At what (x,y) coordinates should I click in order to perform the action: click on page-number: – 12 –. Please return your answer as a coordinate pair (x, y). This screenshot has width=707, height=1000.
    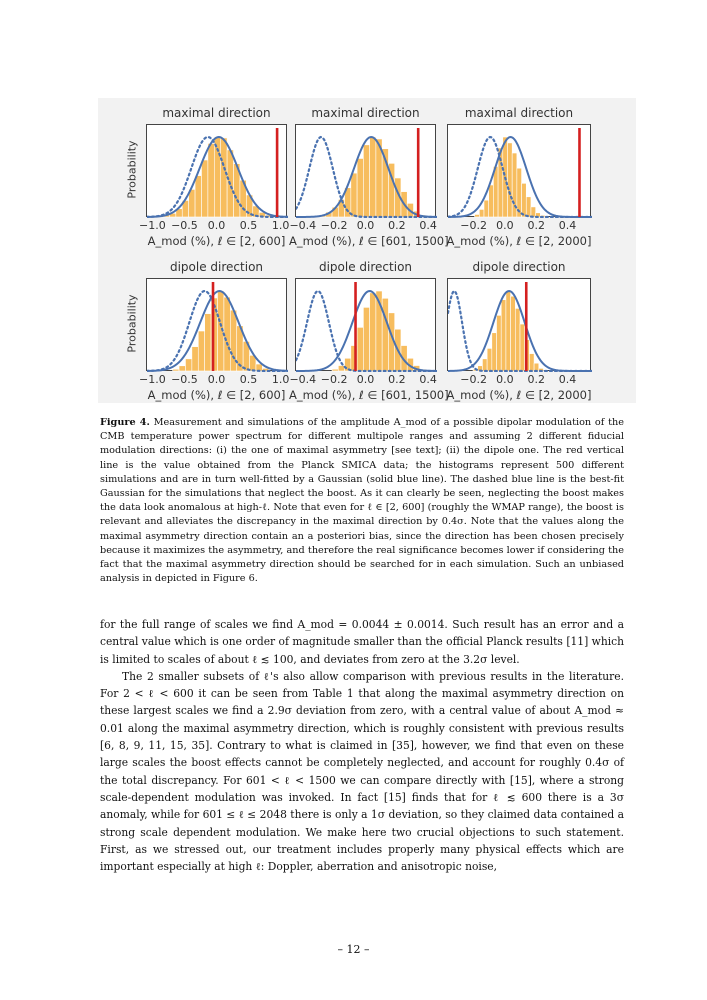
    Looking at the image, I should click on (353, 949).